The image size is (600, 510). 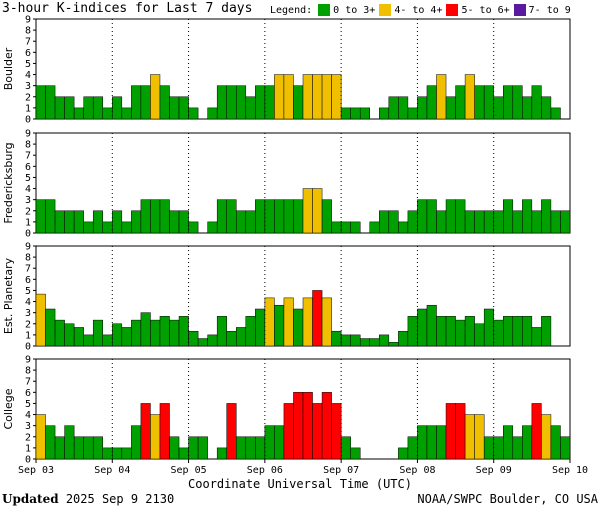 I want to click on y-tick-label-est-planetary: 0, so click(x=28, y=347).